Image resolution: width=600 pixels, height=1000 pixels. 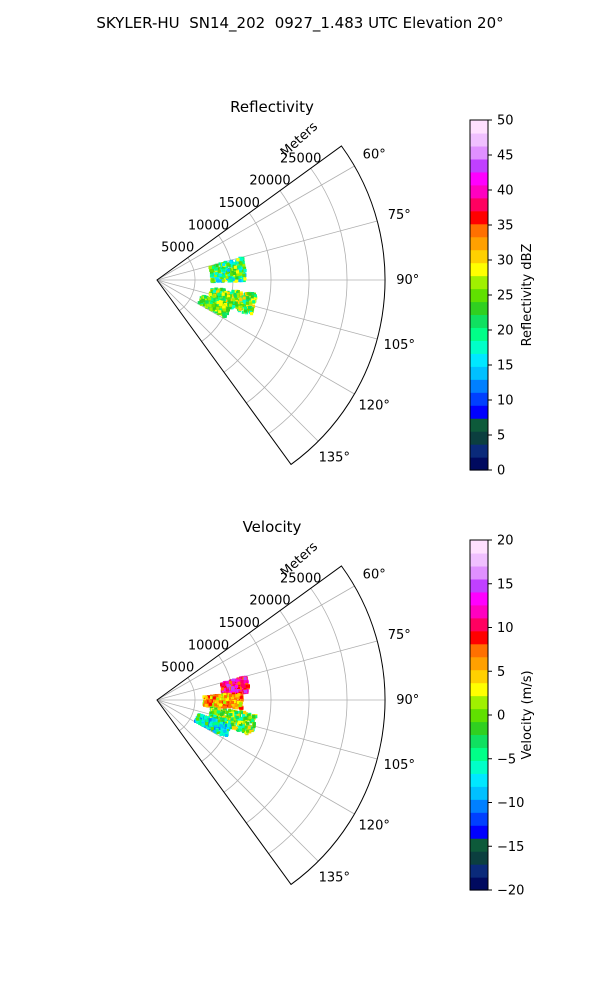 I want to click on colorbar-tick-label: −5, so click(x=506, y=759).